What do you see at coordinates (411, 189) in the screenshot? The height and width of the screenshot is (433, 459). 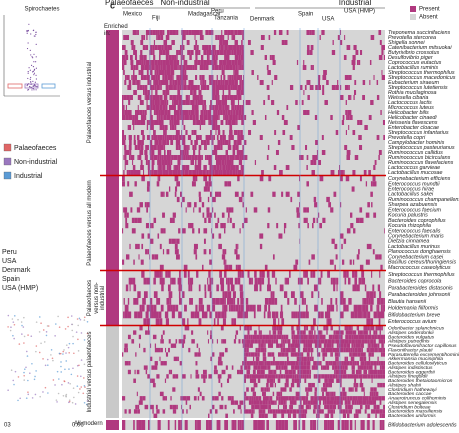 I see `species-label: Enterococcus hirae` at bounding box center [411, 189].